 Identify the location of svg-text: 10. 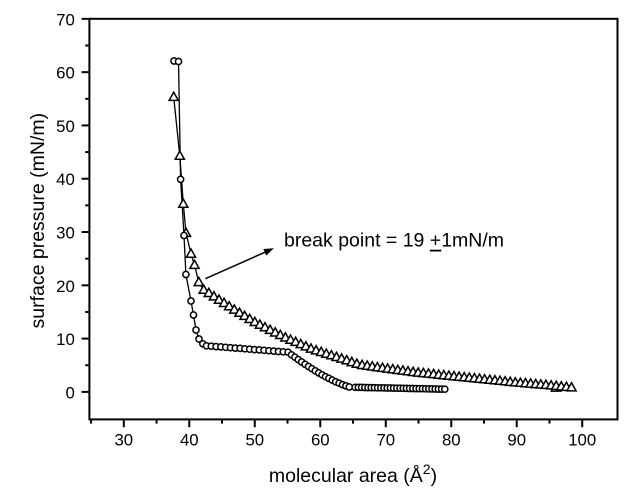
(65, 339).